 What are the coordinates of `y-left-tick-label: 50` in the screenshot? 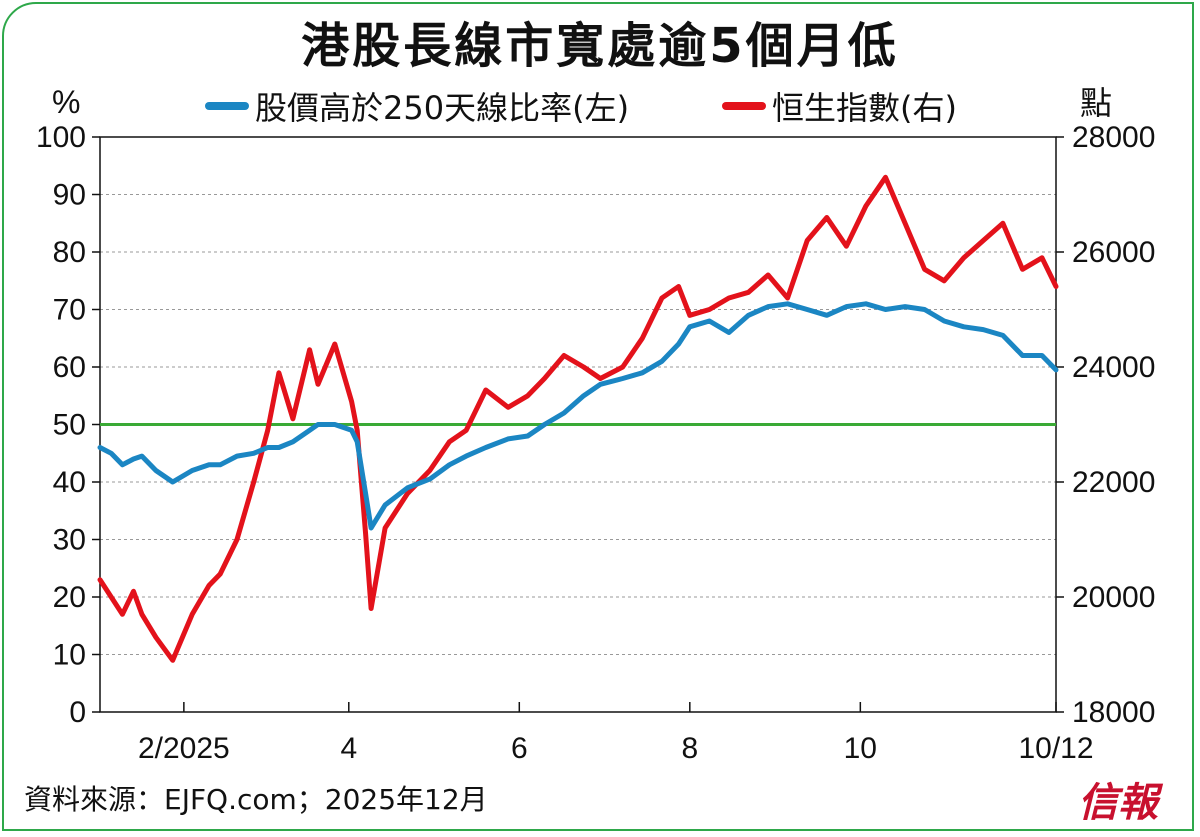 It's located at (69, 425).